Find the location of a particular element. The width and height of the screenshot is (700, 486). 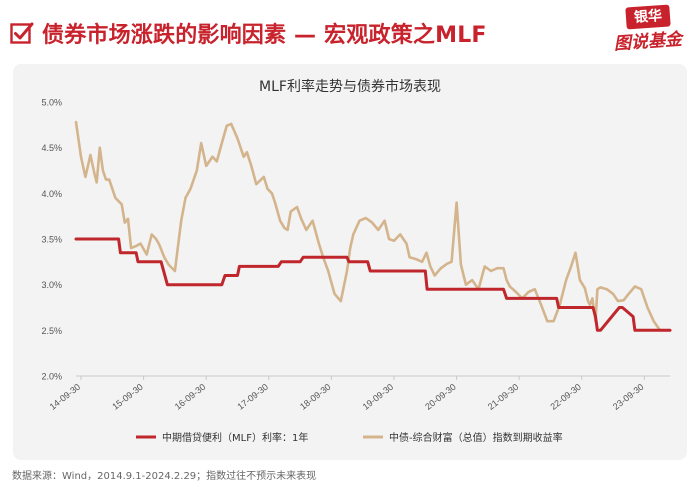

y-tick-label: 4.0% is located at coordinates (51, 194).